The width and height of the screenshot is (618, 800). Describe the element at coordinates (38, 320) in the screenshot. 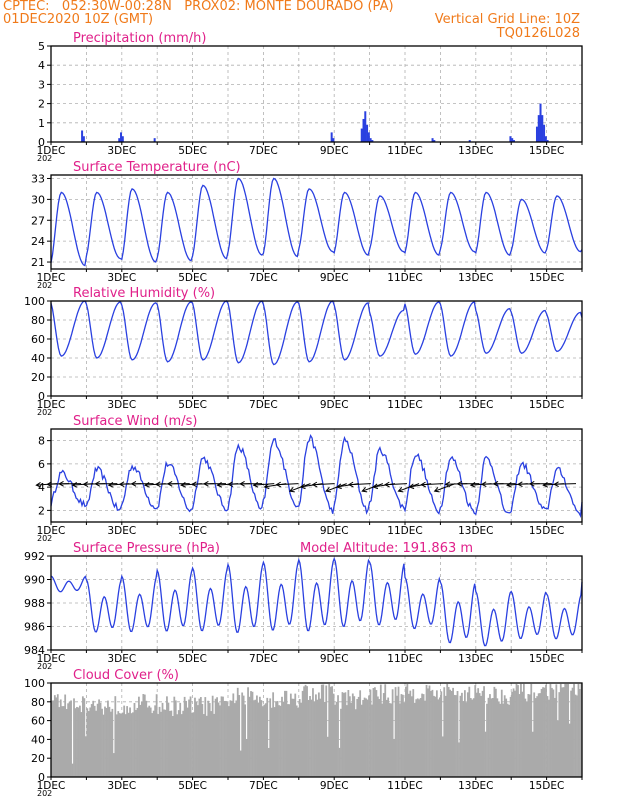

I see `y-tick-label: 80` at that location.